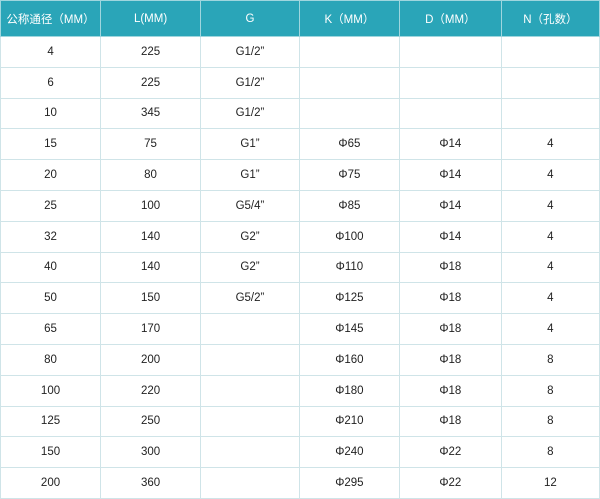 The image size is (600, 499). What do you see at coordinates (51, 82) in the screenshot?
I see `cell-nominal-diameter: 6` at bounding box center [51, 82].